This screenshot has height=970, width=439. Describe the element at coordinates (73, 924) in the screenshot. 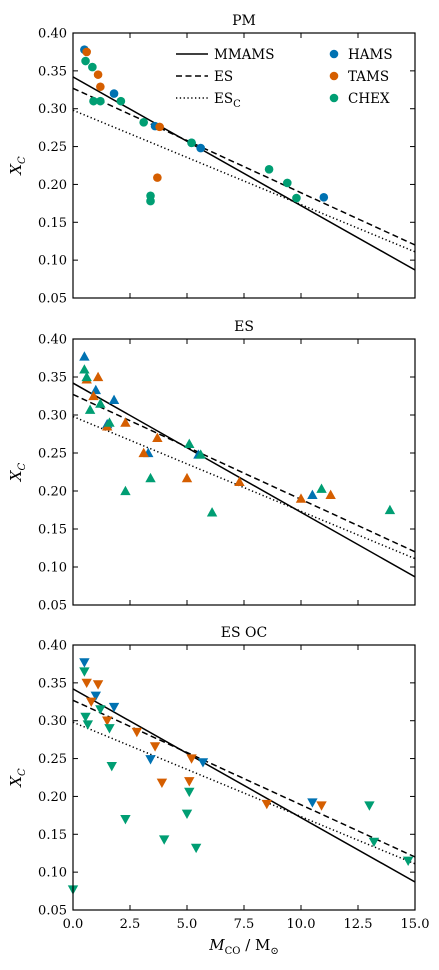

I see `x-tick-label: 0.0` at that location.